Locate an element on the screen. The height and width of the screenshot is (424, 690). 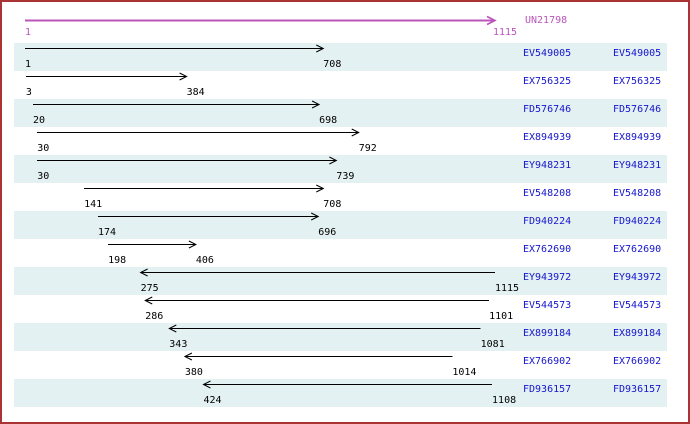
alignment-row: 174 696 FD940224 FD940224 is located at coordinates (345, 225).